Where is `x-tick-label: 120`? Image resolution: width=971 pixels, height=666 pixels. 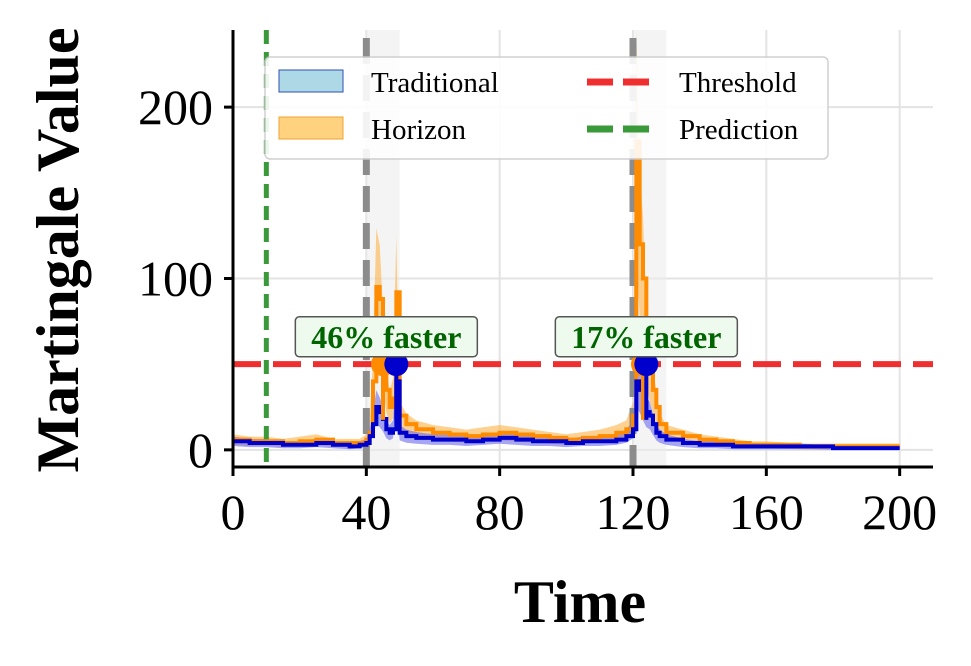
x-tick-label: 120 is located at coordinates (633, 512).